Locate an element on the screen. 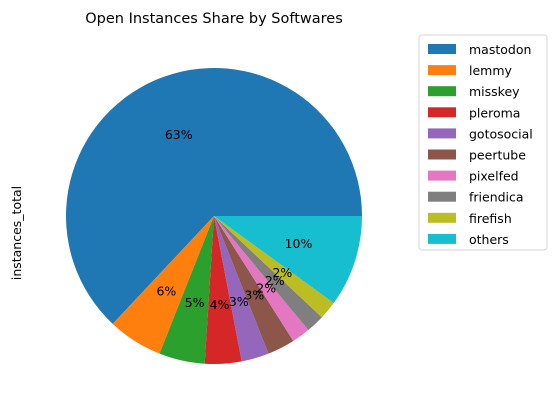 The image size is (555, 411). legend-label-others: others is located at coordinates (489, 239).